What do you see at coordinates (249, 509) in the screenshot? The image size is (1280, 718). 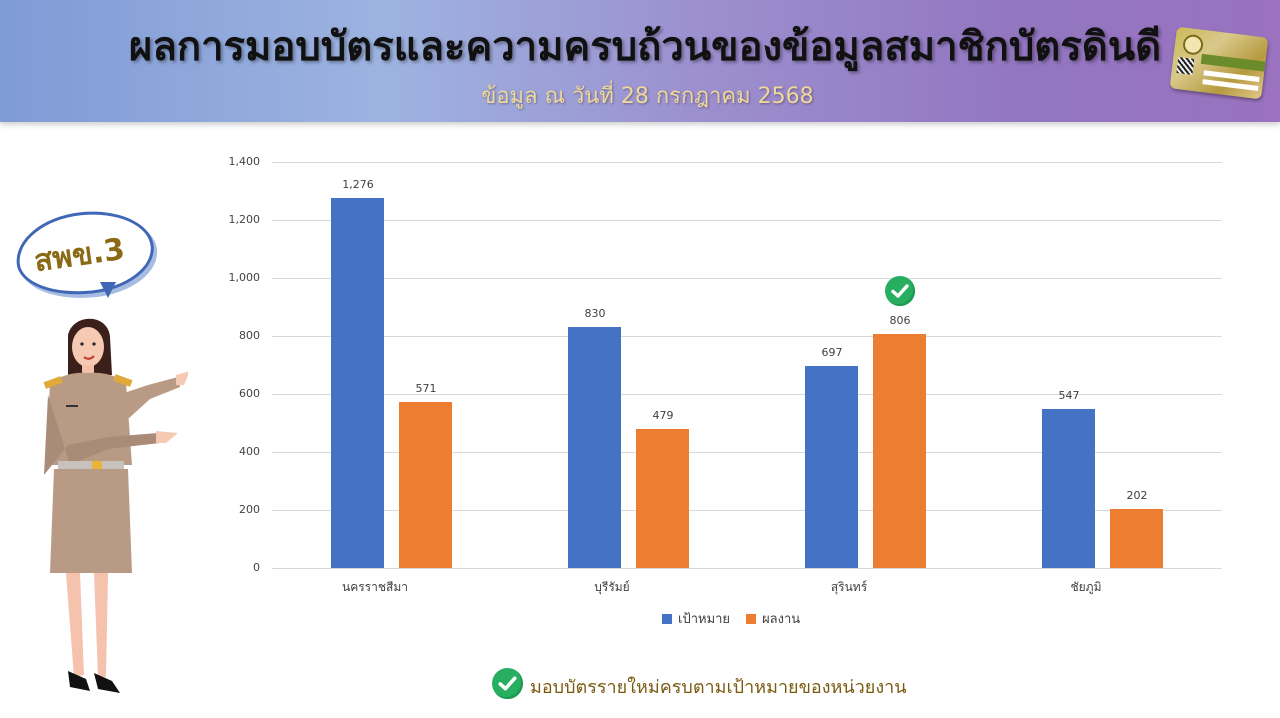 I see `y-tick: 200` at bounding box center [249, 509].